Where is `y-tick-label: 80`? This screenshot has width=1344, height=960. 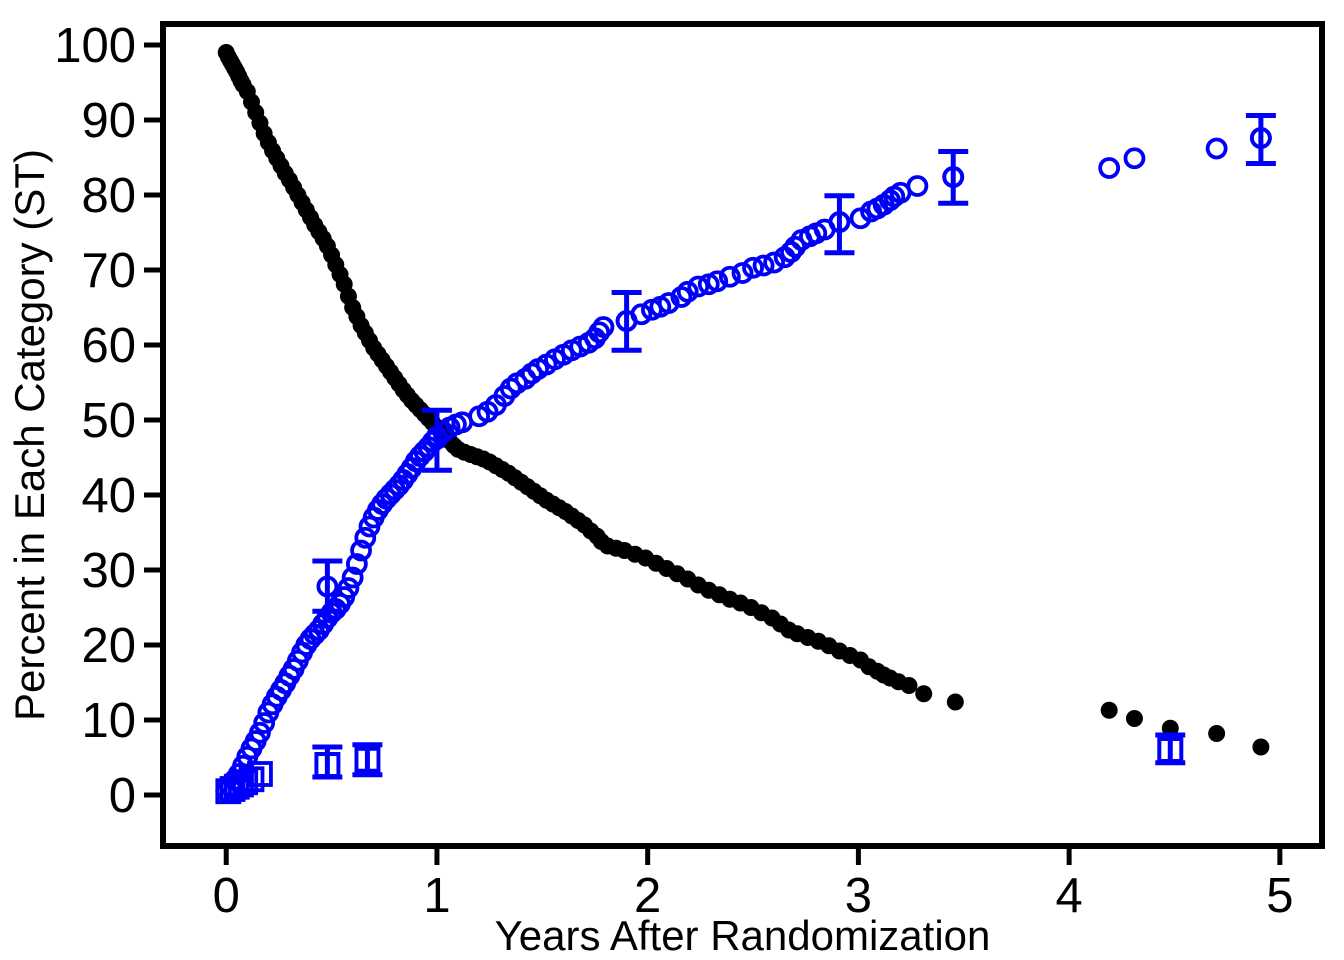
y-tick-label: 80 is located at coordinates (108, 196).